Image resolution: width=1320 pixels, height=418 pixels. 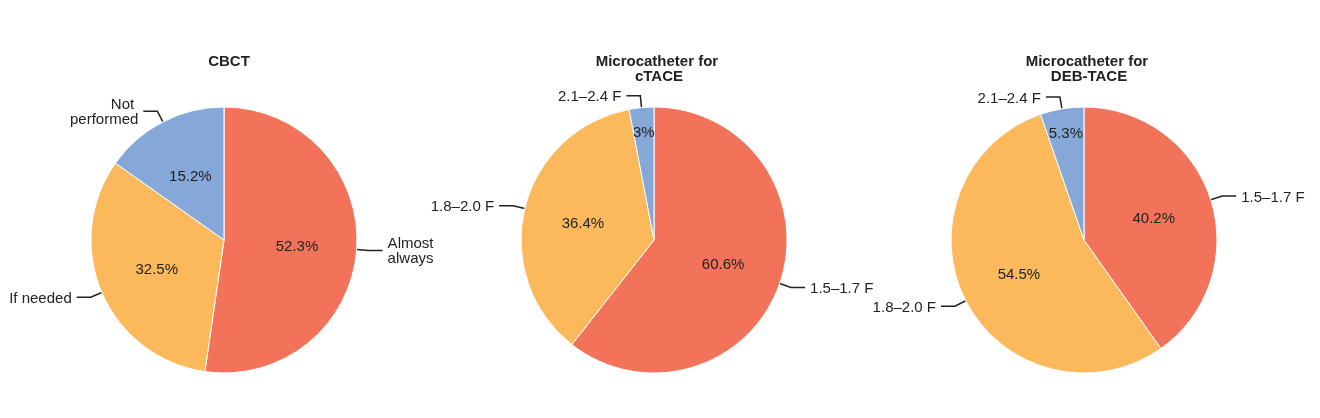 What do you see at coordinates (1066, 132) in the screenshot?
I see `data-label: 5.3%` at bounding box center [1066, 132].